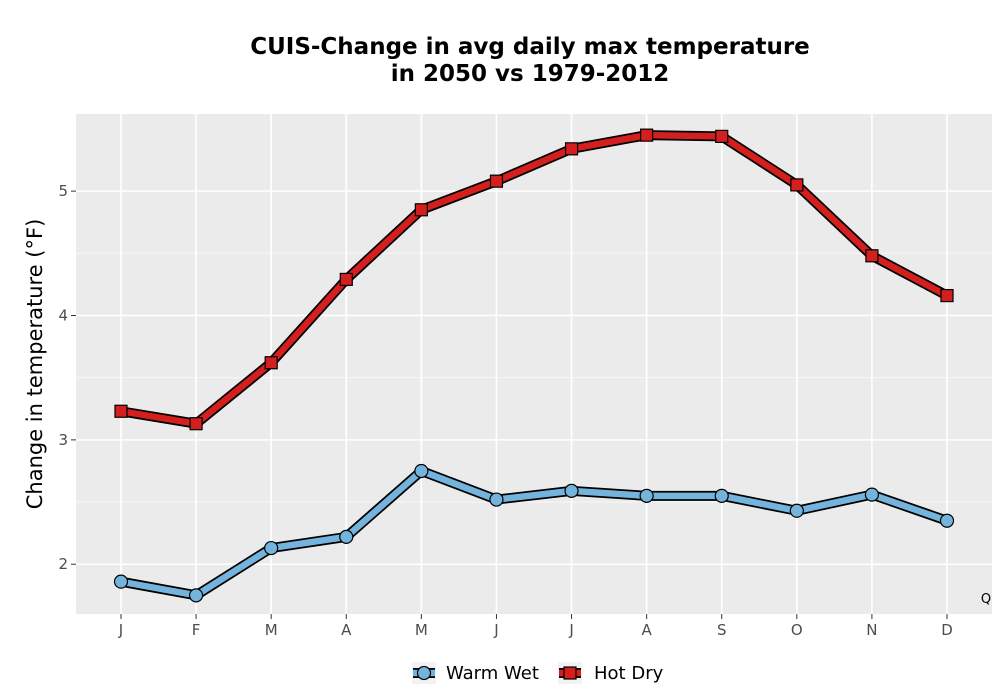  What do you see at coordinates (530, 47) in the screenshot?
I see `chart-title-line-1: CUIS-Change in avg daily max temperature` at bounding box center [530, 47].